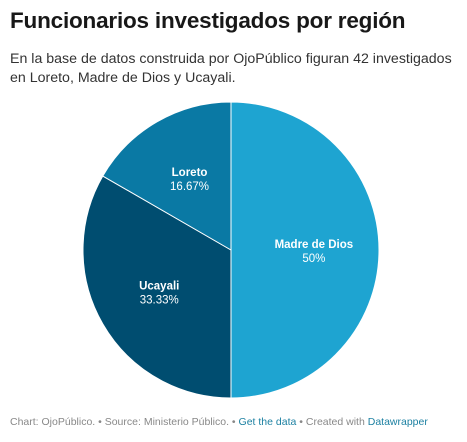 The height and width of the screenshot is (442, 467). Describe the element at coordinates (314, 245) in the screenshot. I see `slice-label-madre-de-dios: Madre de Dios` at that location.